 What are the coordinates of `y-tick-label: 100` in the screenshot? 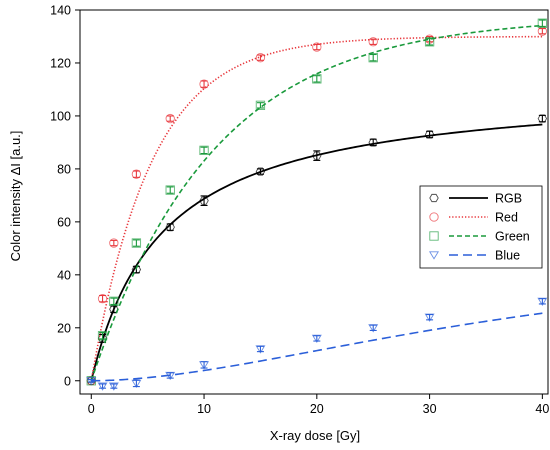 It's located at (60, 116).